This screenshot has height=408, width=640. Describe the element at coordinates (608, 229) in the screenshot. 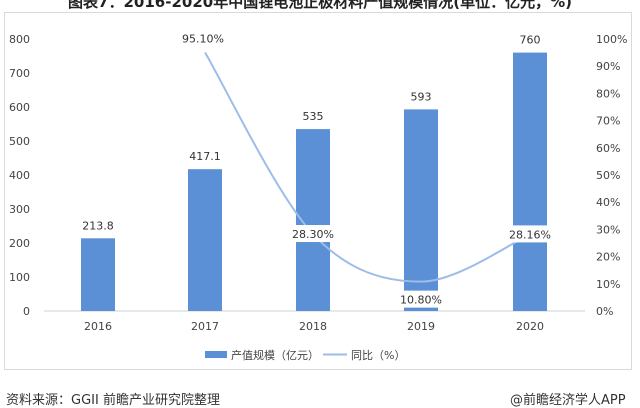

I see `y-right-tick: 30%` at that location.